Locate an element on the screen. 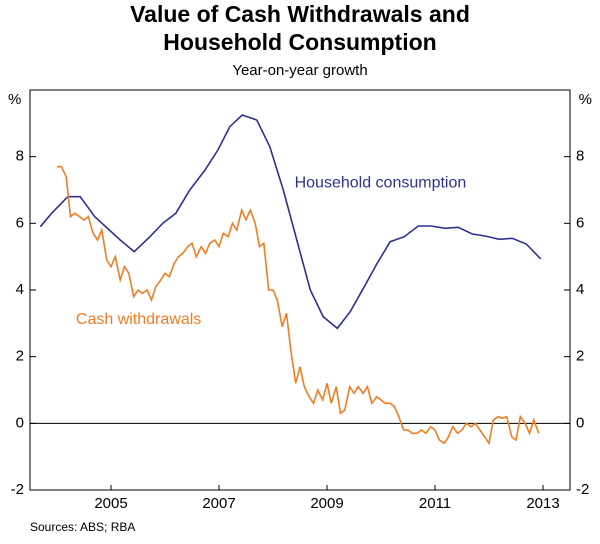 The width and height of the screenshot is (600, 544). chart-title: Household Consumption is located at coordinates (299, 42).